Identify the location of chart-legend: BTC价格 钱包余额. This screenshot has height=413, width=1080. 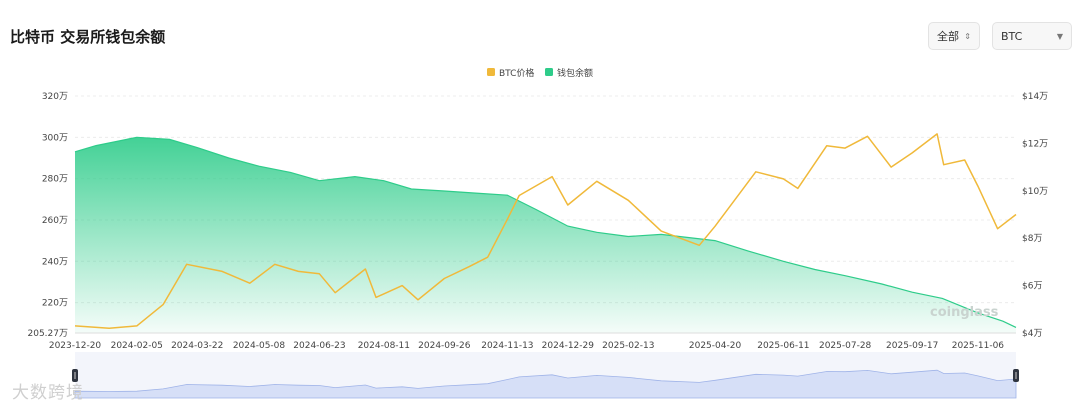
(540, 73).